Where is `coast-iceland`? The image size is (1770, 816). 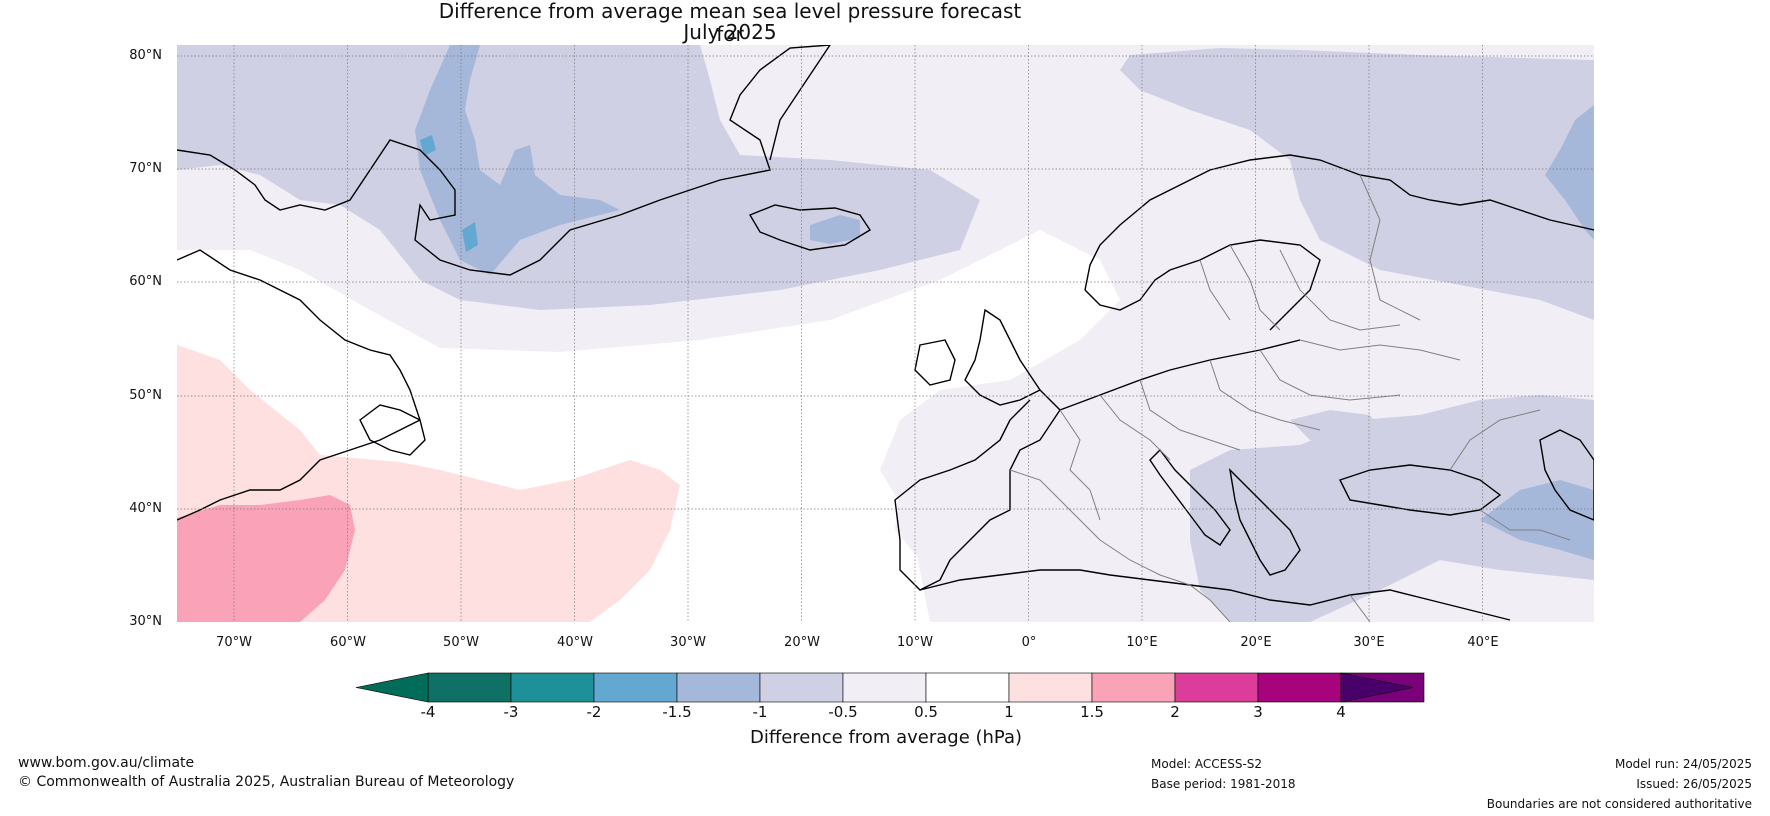
coast-iceland is located at coordinates (809, 227).